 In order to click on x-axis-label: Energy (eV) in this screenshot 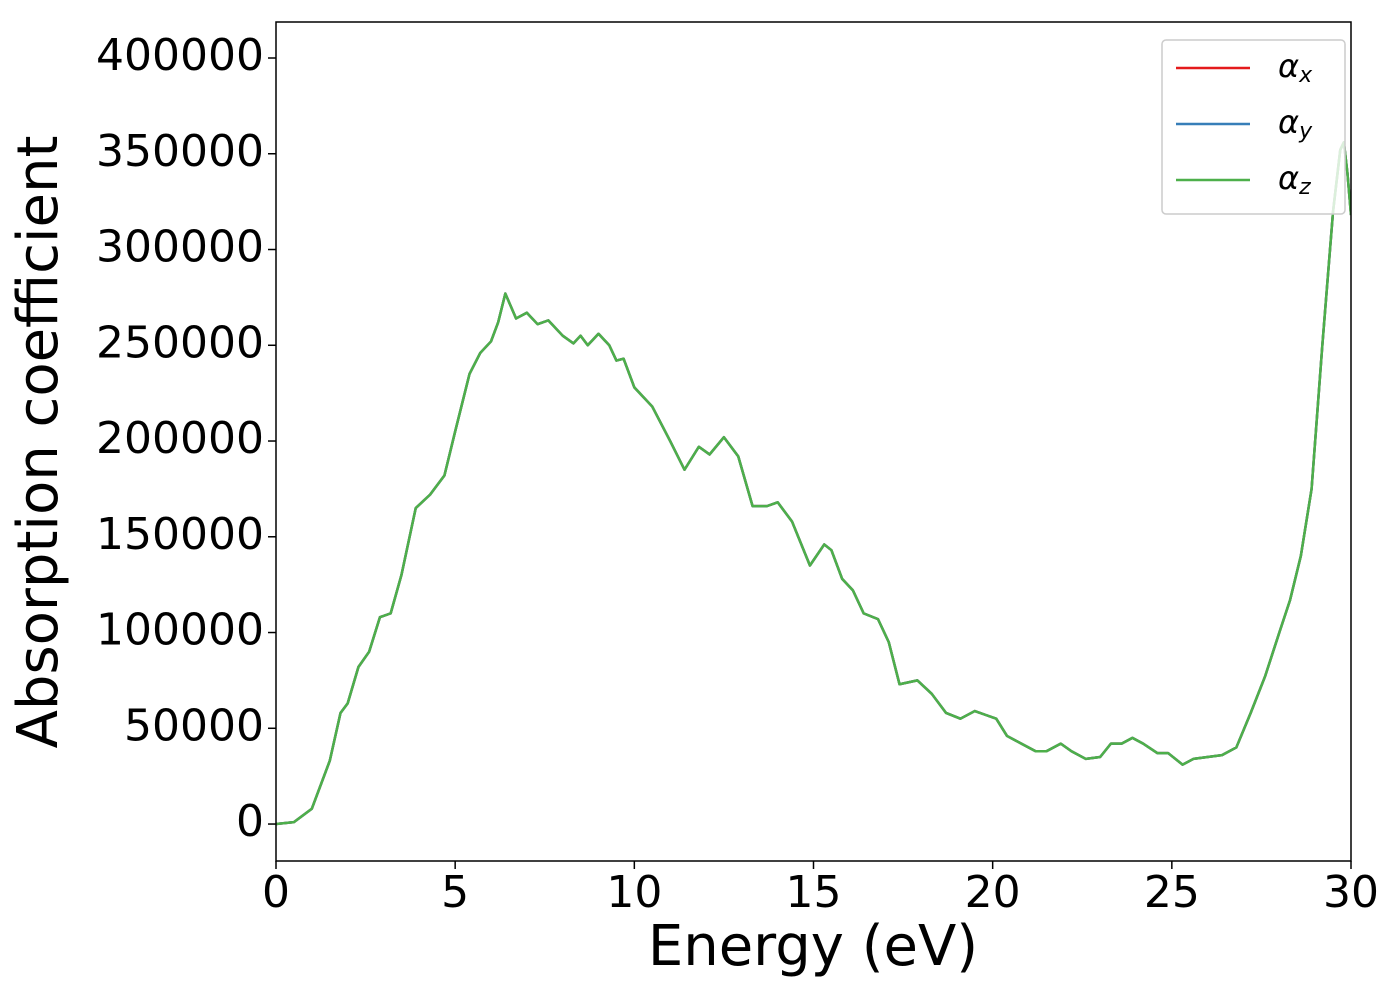, I will do `click(813, 946)`.